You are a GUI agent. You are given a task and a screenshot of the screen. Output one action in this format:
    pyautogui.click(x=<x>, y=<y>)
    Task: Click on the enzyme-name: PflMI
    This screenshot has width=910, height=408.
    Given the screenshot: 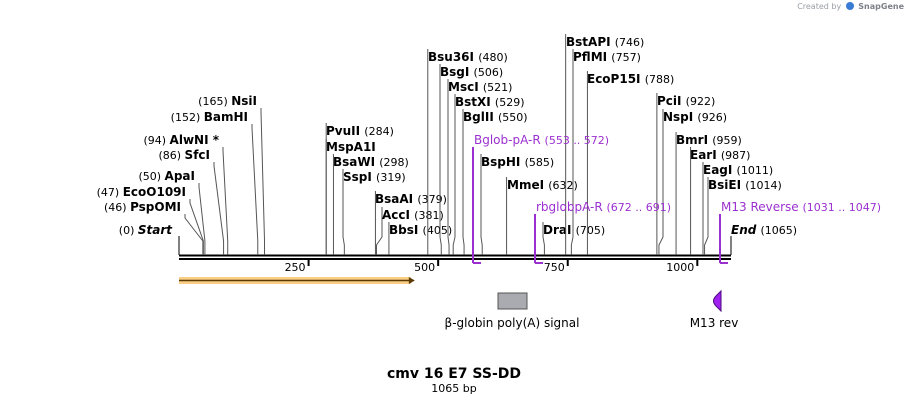 What is the action you would take?
    pyautogui.click(x=592, y=57)
    